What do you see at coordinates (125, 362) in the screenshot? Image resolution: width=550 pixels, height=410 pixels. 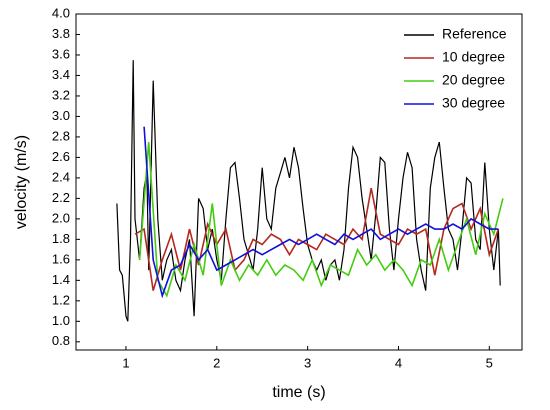 I see `x-tick-label: 1` at bounding box center [125, 362].